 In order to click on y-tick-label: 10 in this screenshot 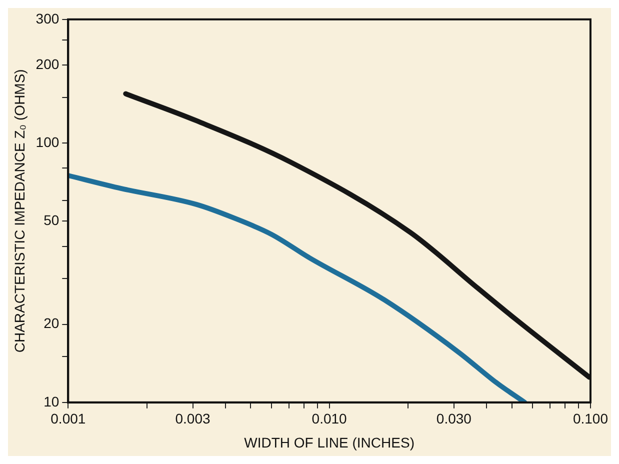, I will do `click(52, 401)`.